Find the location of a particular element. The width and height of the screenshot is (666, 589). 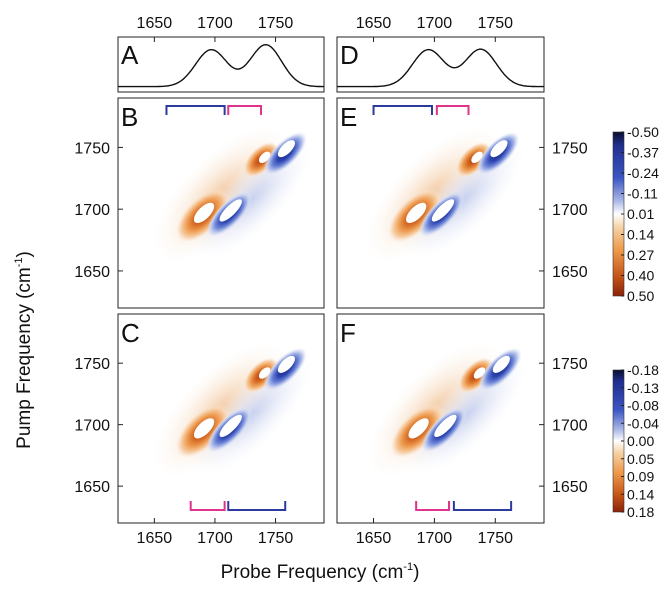

core-neg-high-B is located at coordinates (286, 149).